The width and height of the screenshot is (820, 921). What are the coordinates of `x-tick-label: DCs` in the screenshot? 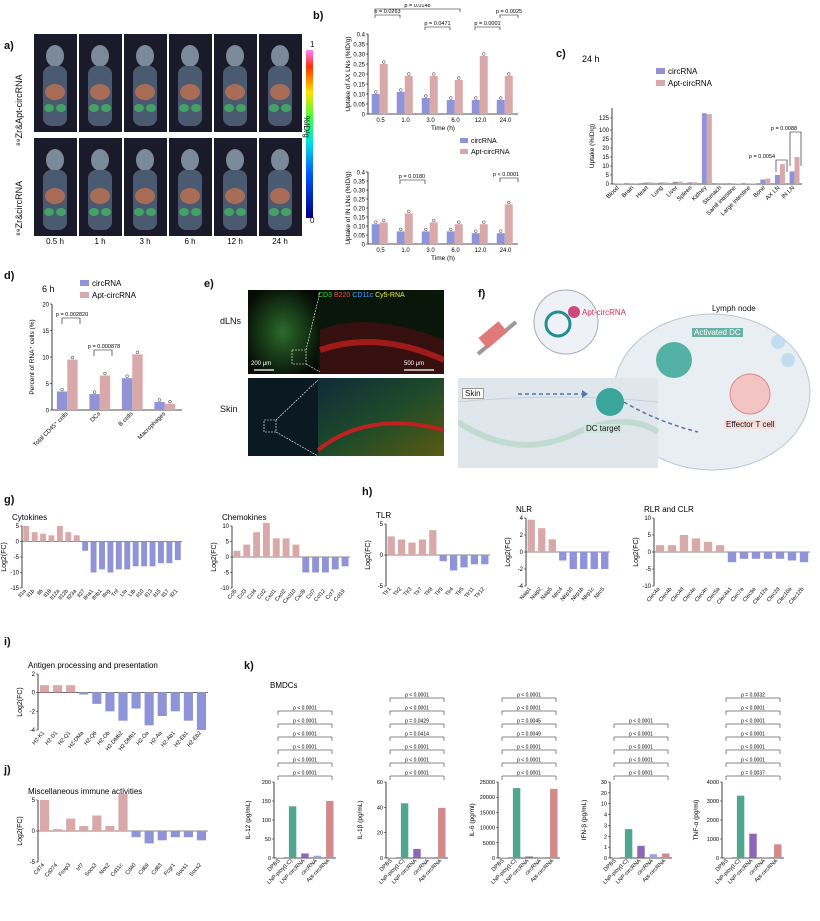 It's located at (96, 417).